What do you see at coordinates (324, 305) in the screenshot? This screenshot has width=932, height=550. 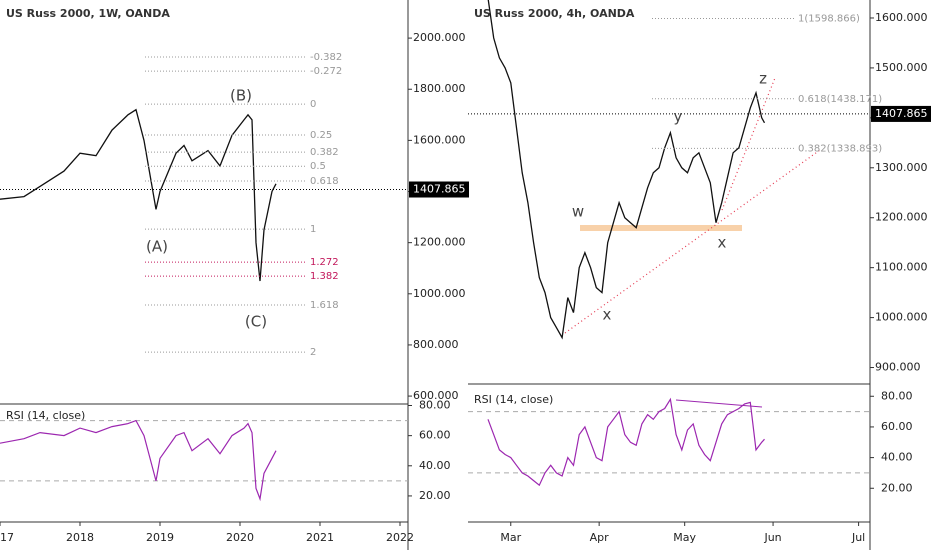 I see `fib-label: 1.618` at bounding box center [324, 305].